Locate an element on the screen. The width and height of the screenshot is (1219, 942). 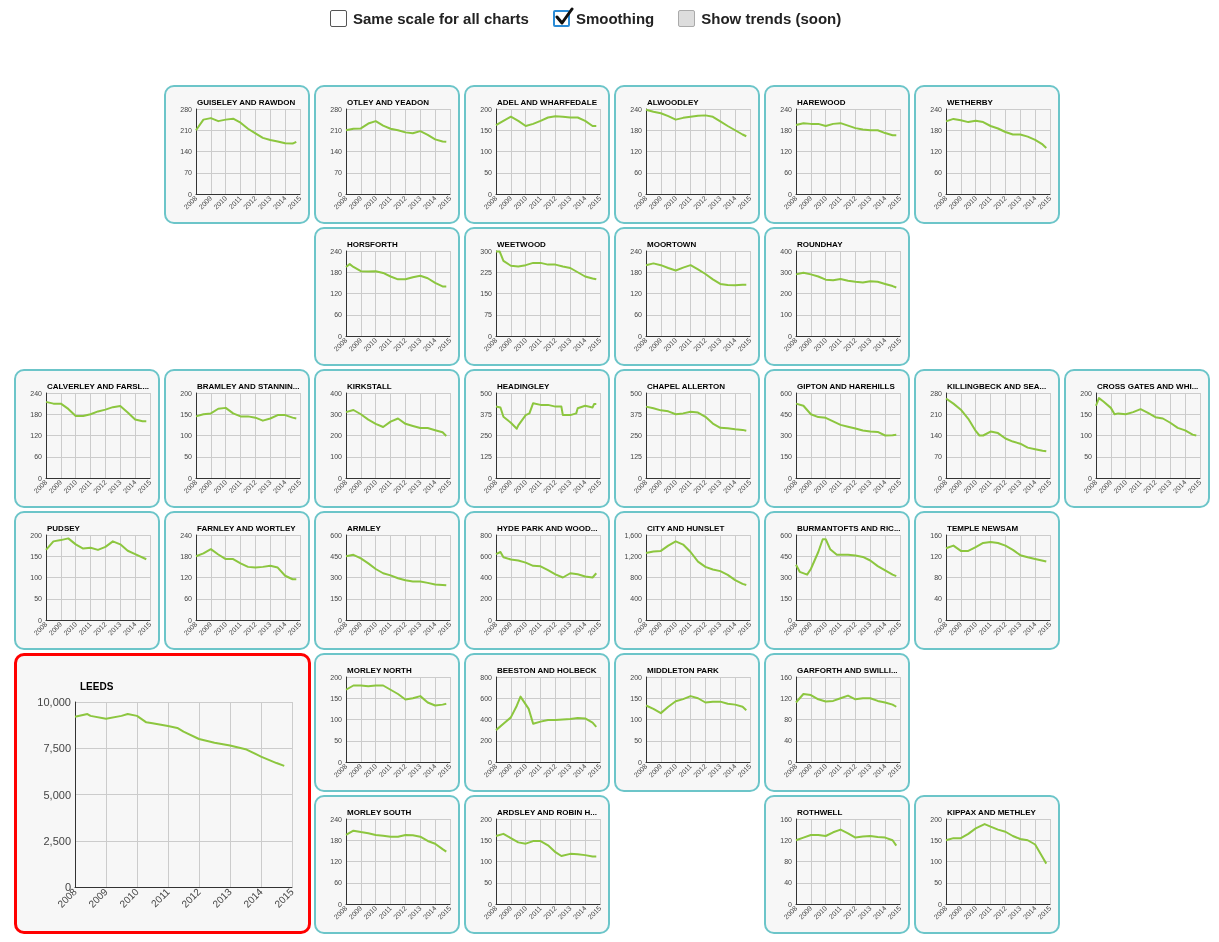
chart-title: FARNLEY AND WORTLEY is located at coordinates (247, 528).